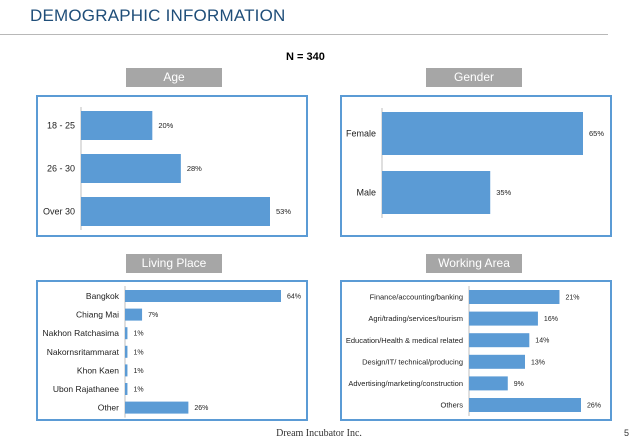  What do you see at coordinates (86, 389) in the screenshot?
I see `living-category-label-5: Ubon Rajathanee` at bounding box center [86, 389].